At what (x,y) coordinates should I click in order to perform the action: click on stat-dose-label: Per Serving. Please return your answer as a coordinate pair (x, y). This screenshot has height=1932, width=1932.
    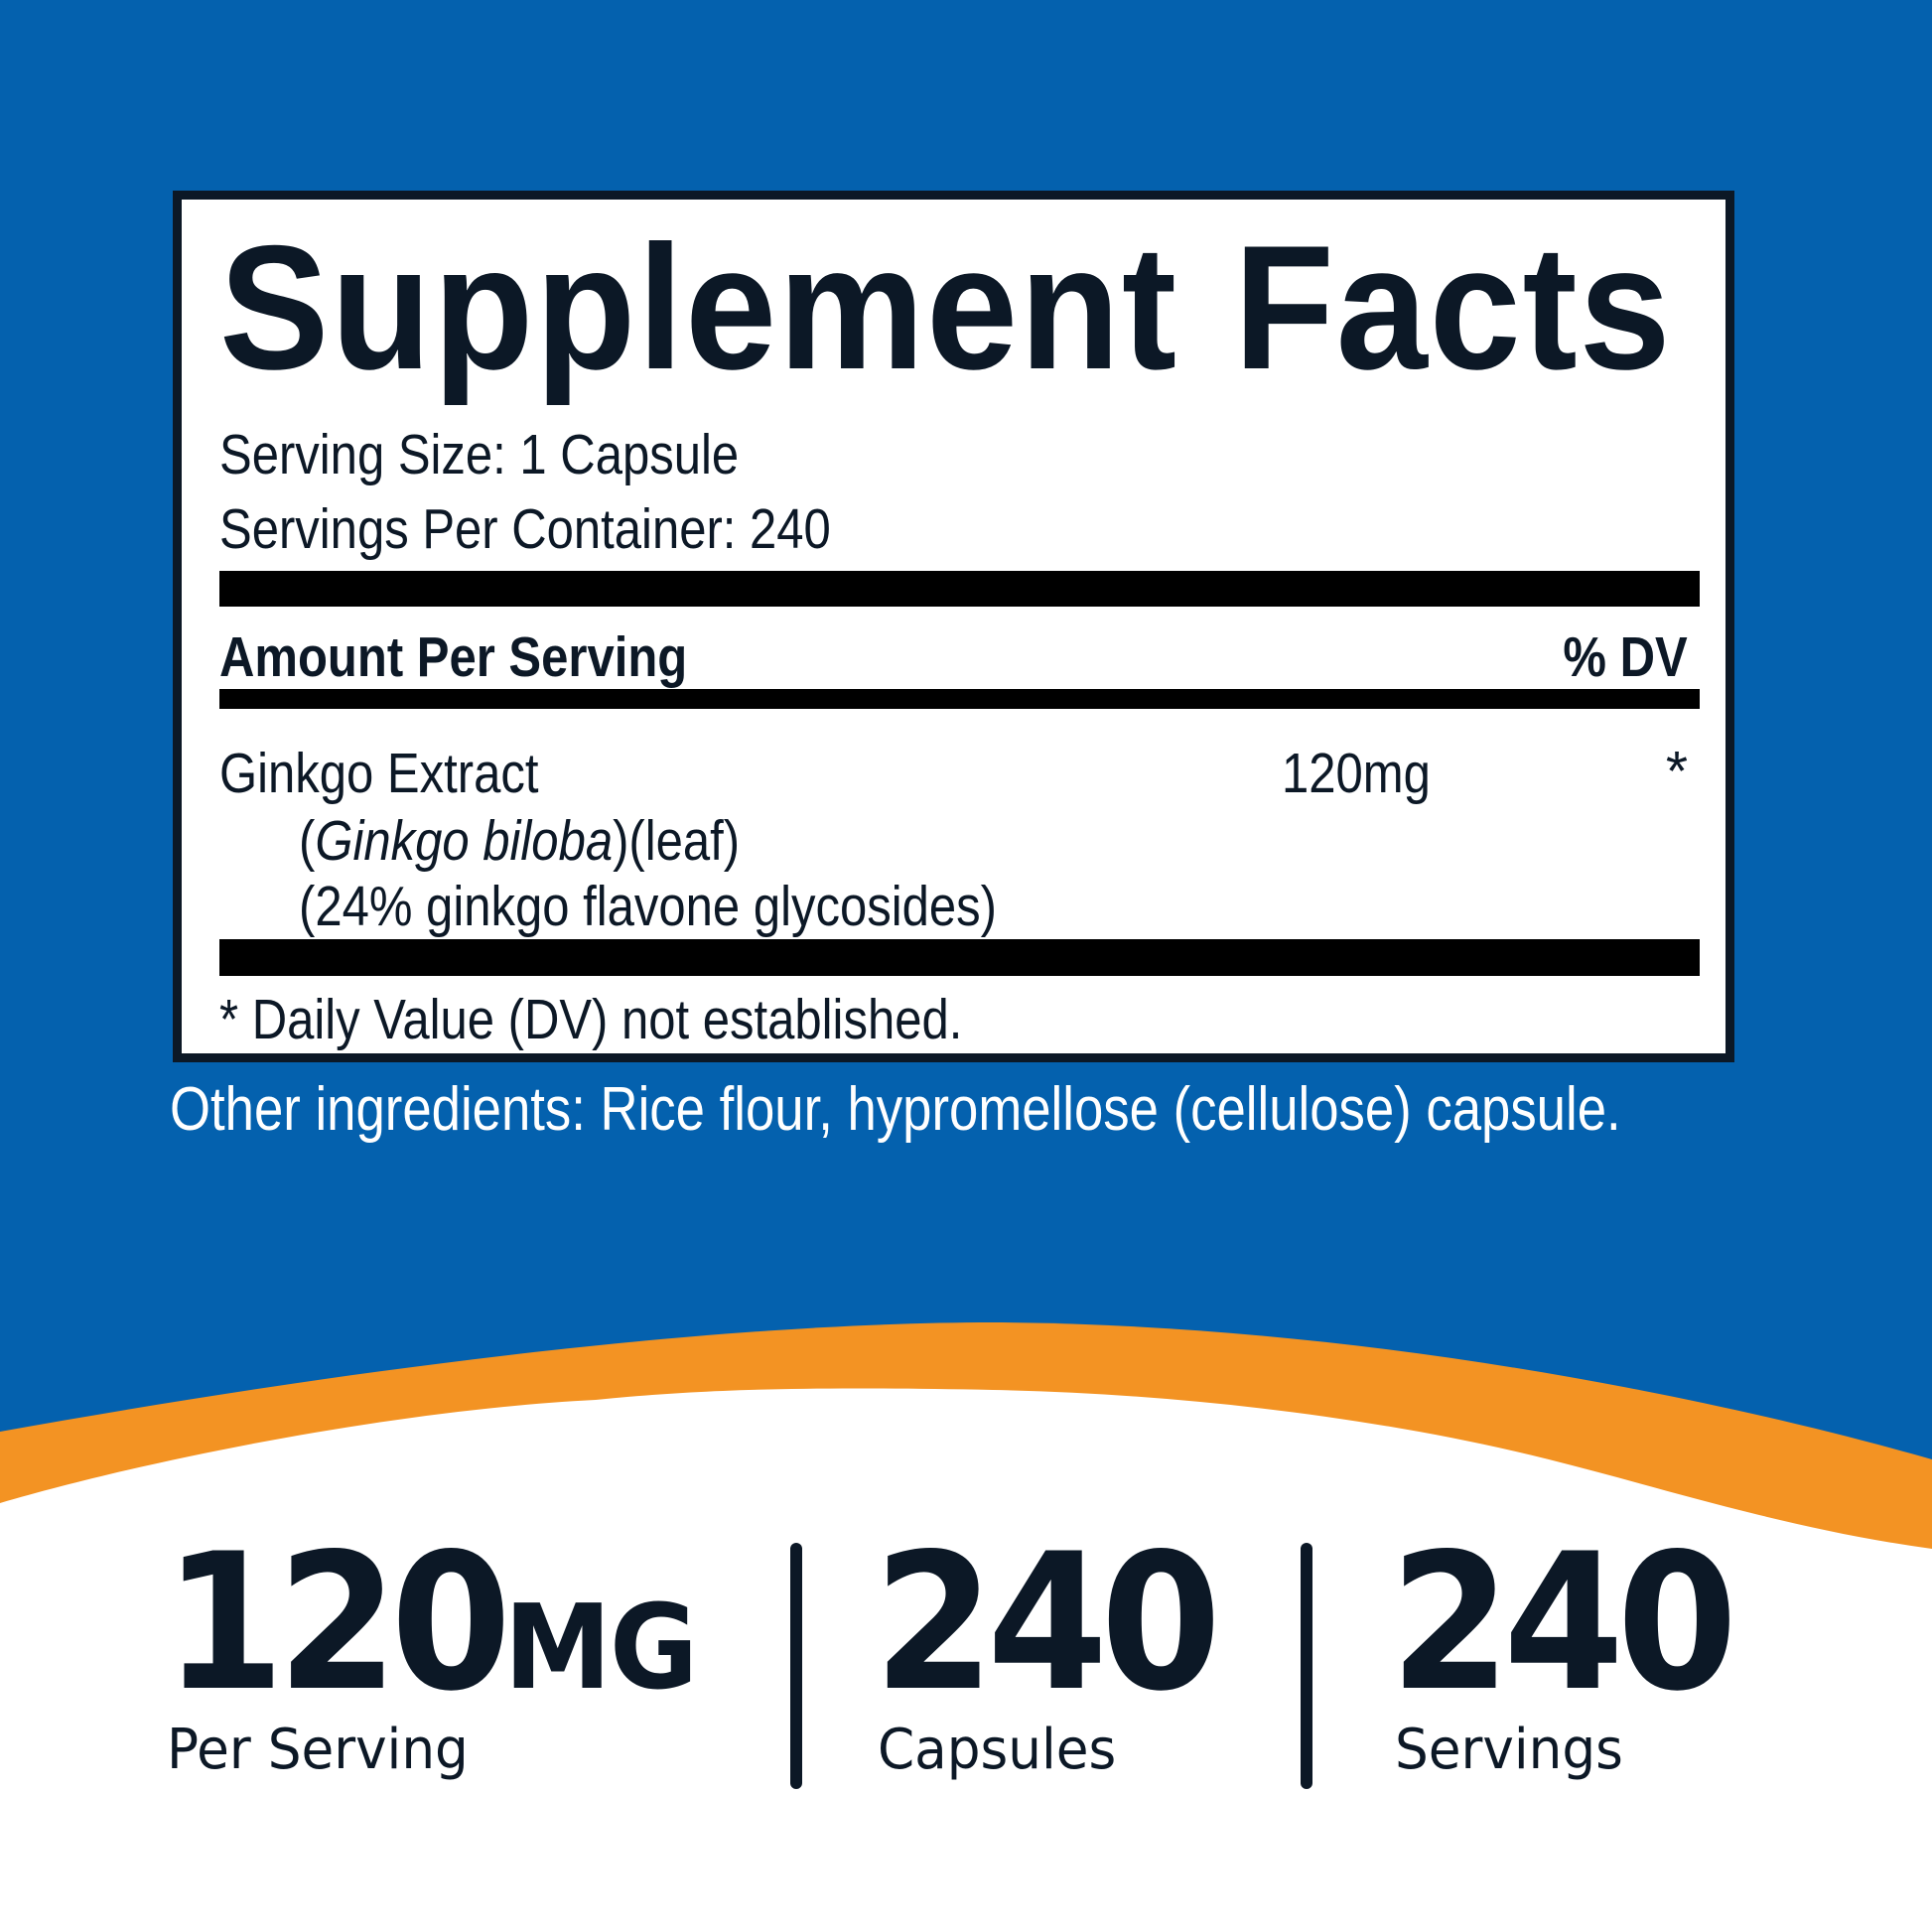
    Looking at the image, I should click on (318, 1750).